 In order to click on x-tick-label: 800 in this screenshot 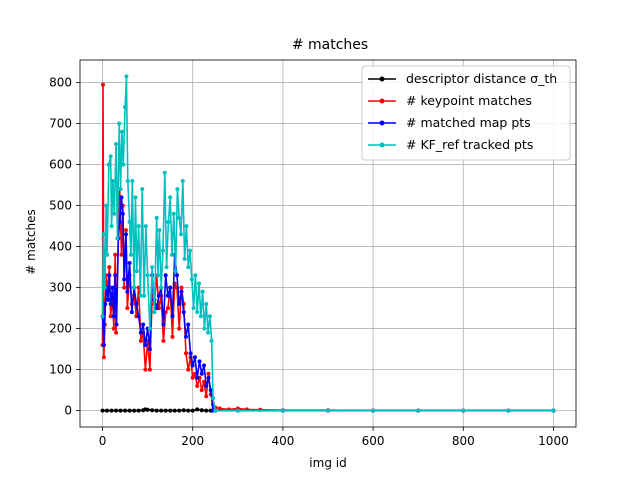, I will do `click(463, 441)`.